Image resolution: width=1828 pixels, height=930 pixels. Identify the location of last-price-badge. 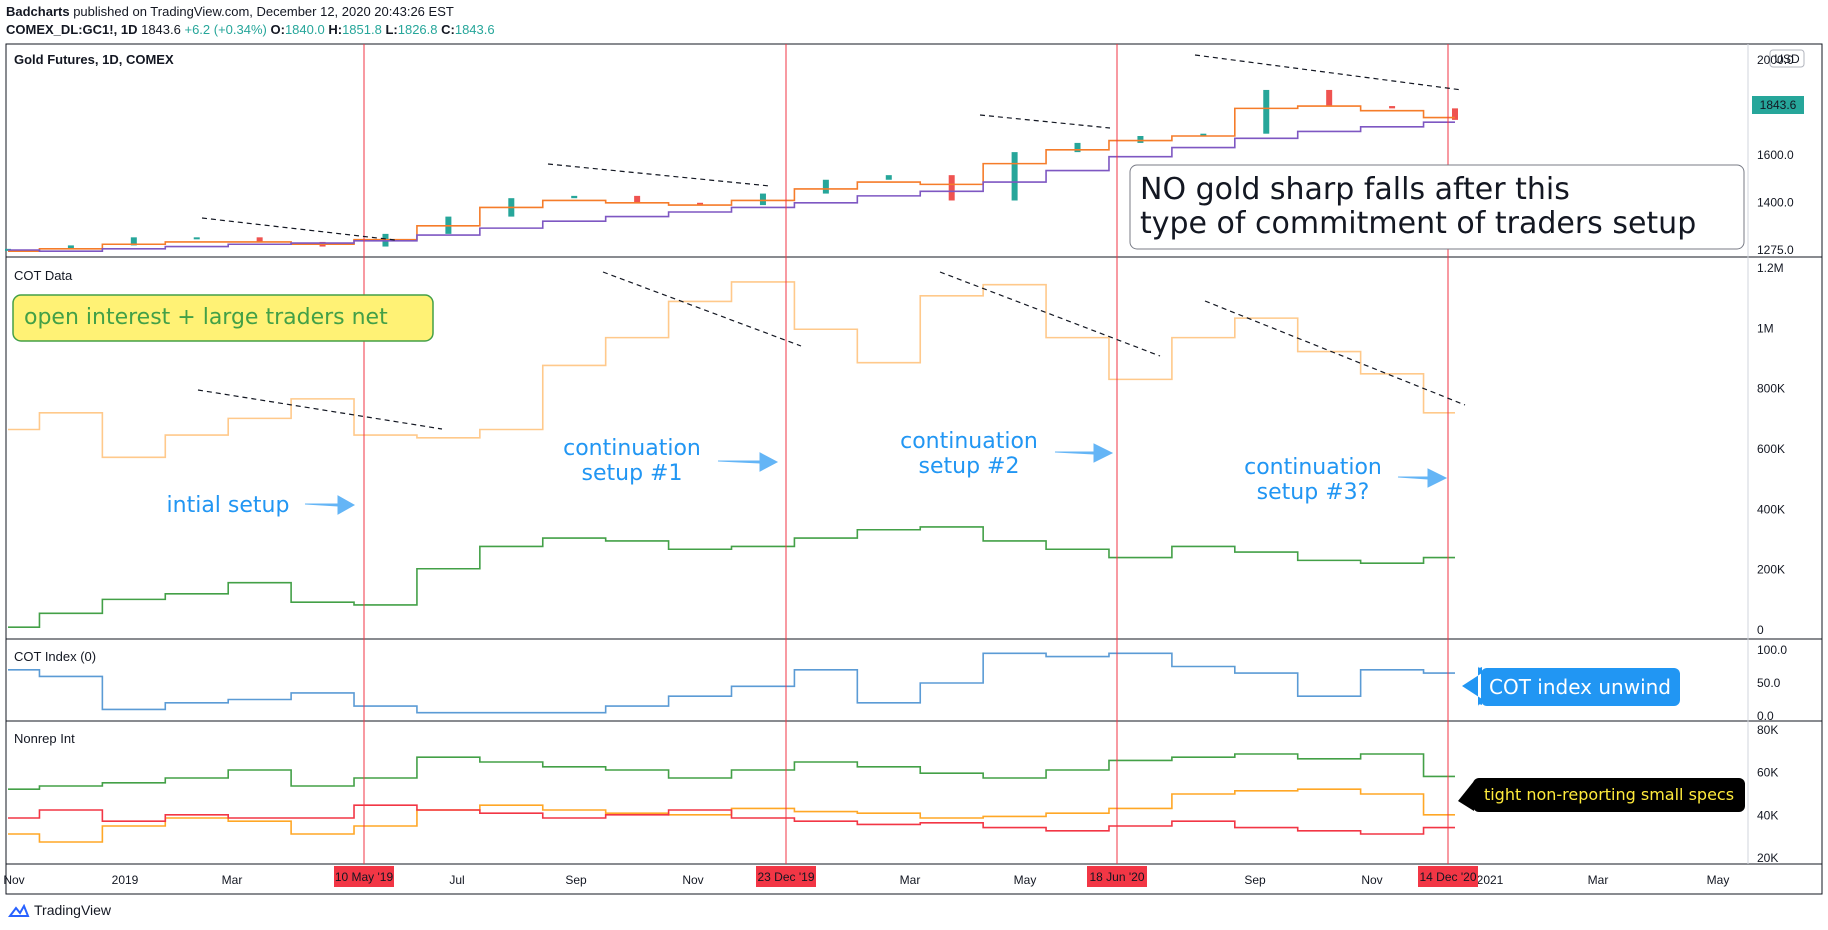
(1778, 105).